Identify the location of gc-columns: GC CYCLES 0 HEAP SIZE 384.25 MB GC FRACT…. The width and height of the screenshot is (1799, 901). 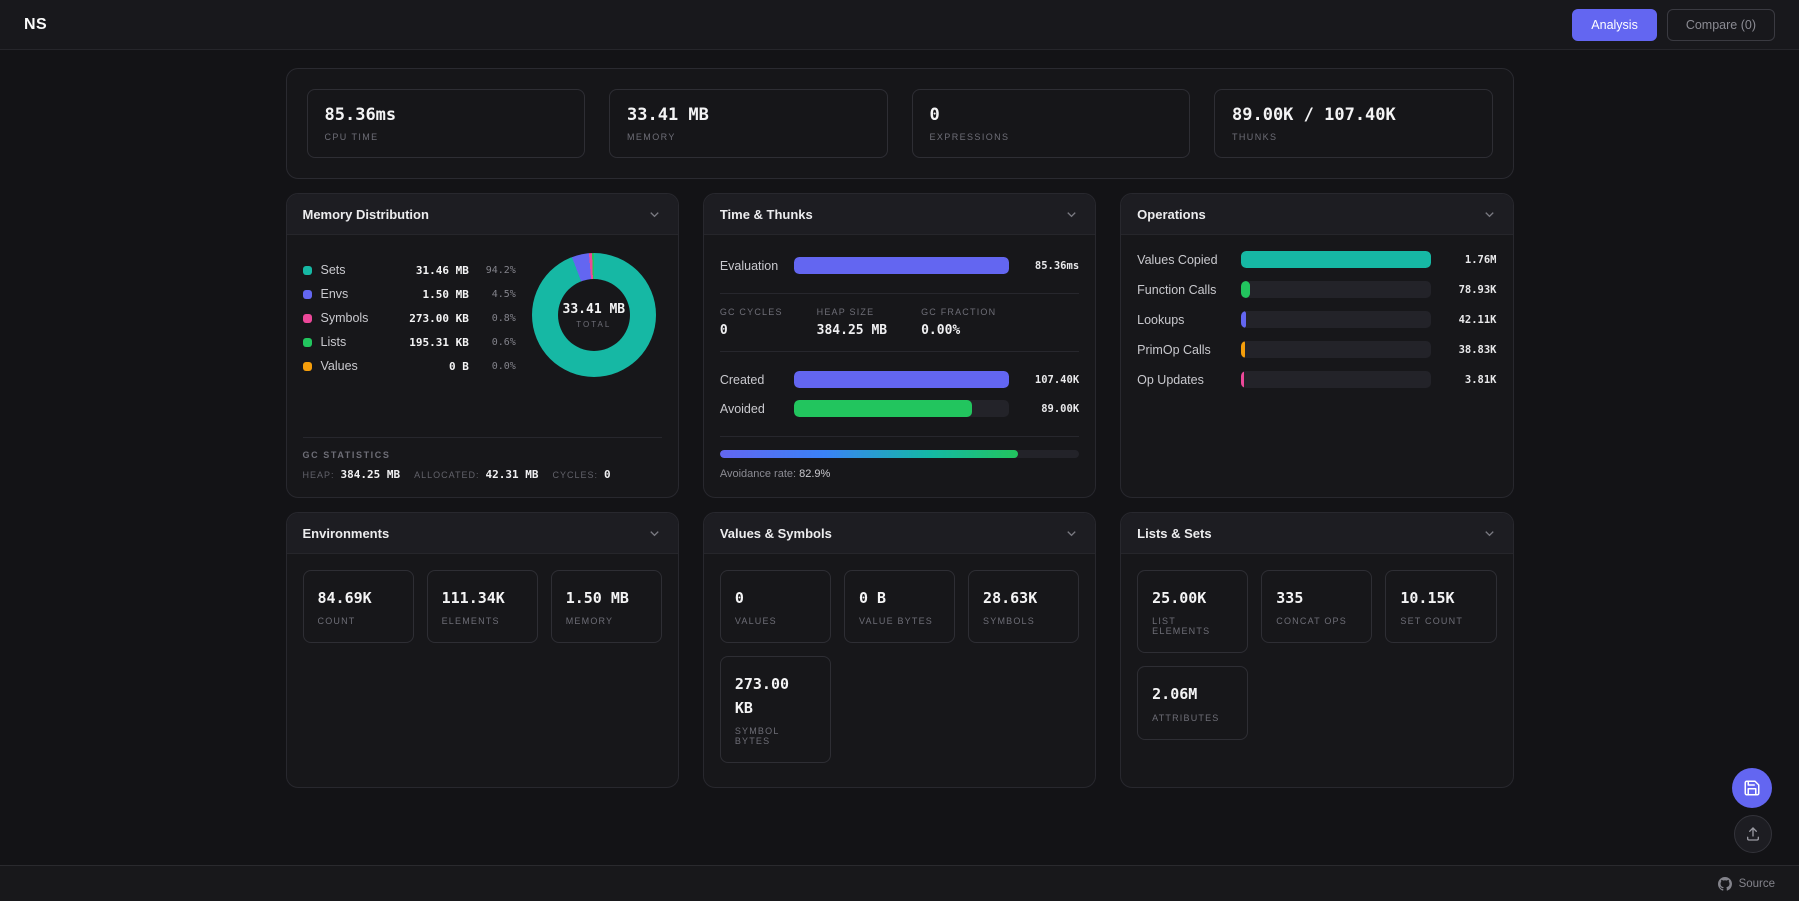
(899, 322).